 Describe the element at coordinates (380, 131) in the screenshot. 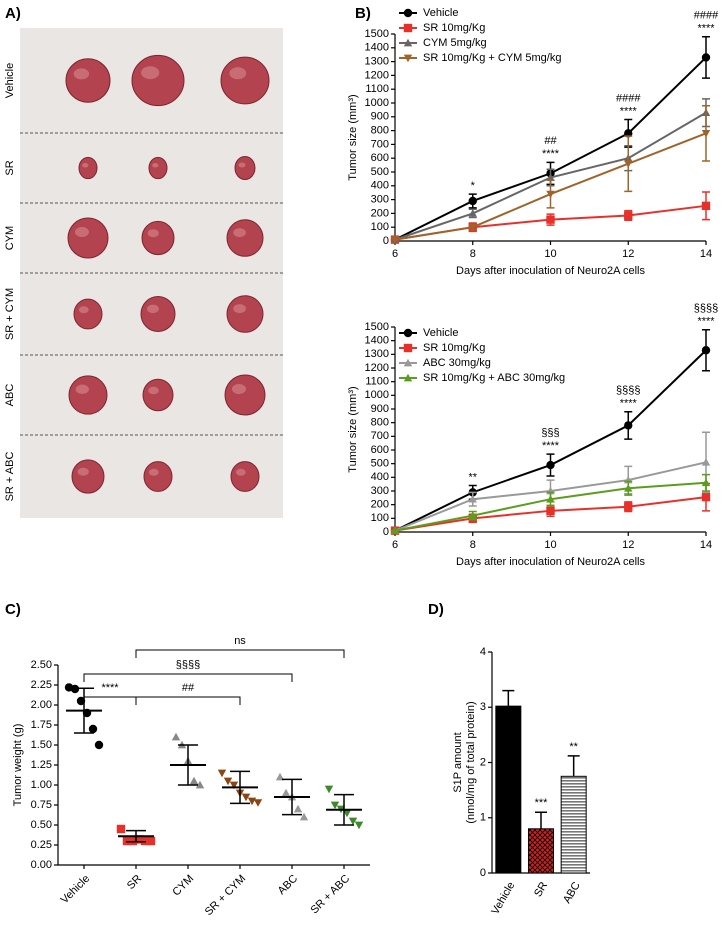

I see `y-tick-label: 800` at that location.